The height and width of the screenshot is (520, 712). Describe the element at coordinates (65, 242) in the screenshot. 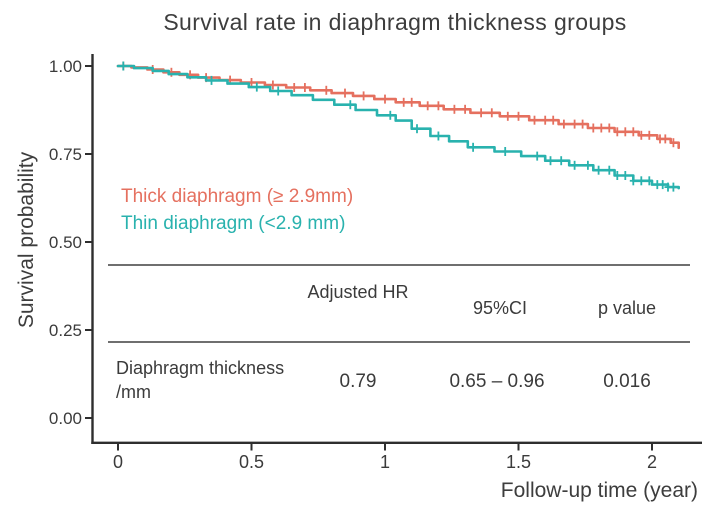

I see `svg-text: 0.50` at that location.